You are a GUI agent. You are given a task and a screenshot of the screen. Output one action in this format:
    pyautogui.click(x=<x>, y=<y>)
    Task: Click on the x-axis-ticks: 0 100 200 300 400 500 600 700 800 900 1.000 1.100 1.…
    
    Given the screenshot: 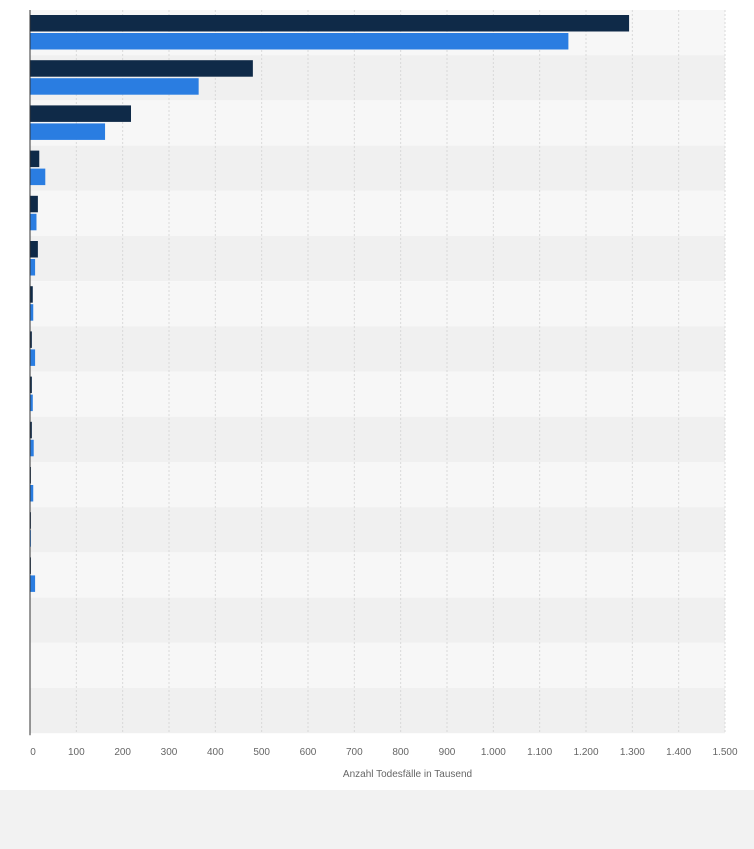 What is the action you would take?
    pyautogui.click(x=384, y=752)
    